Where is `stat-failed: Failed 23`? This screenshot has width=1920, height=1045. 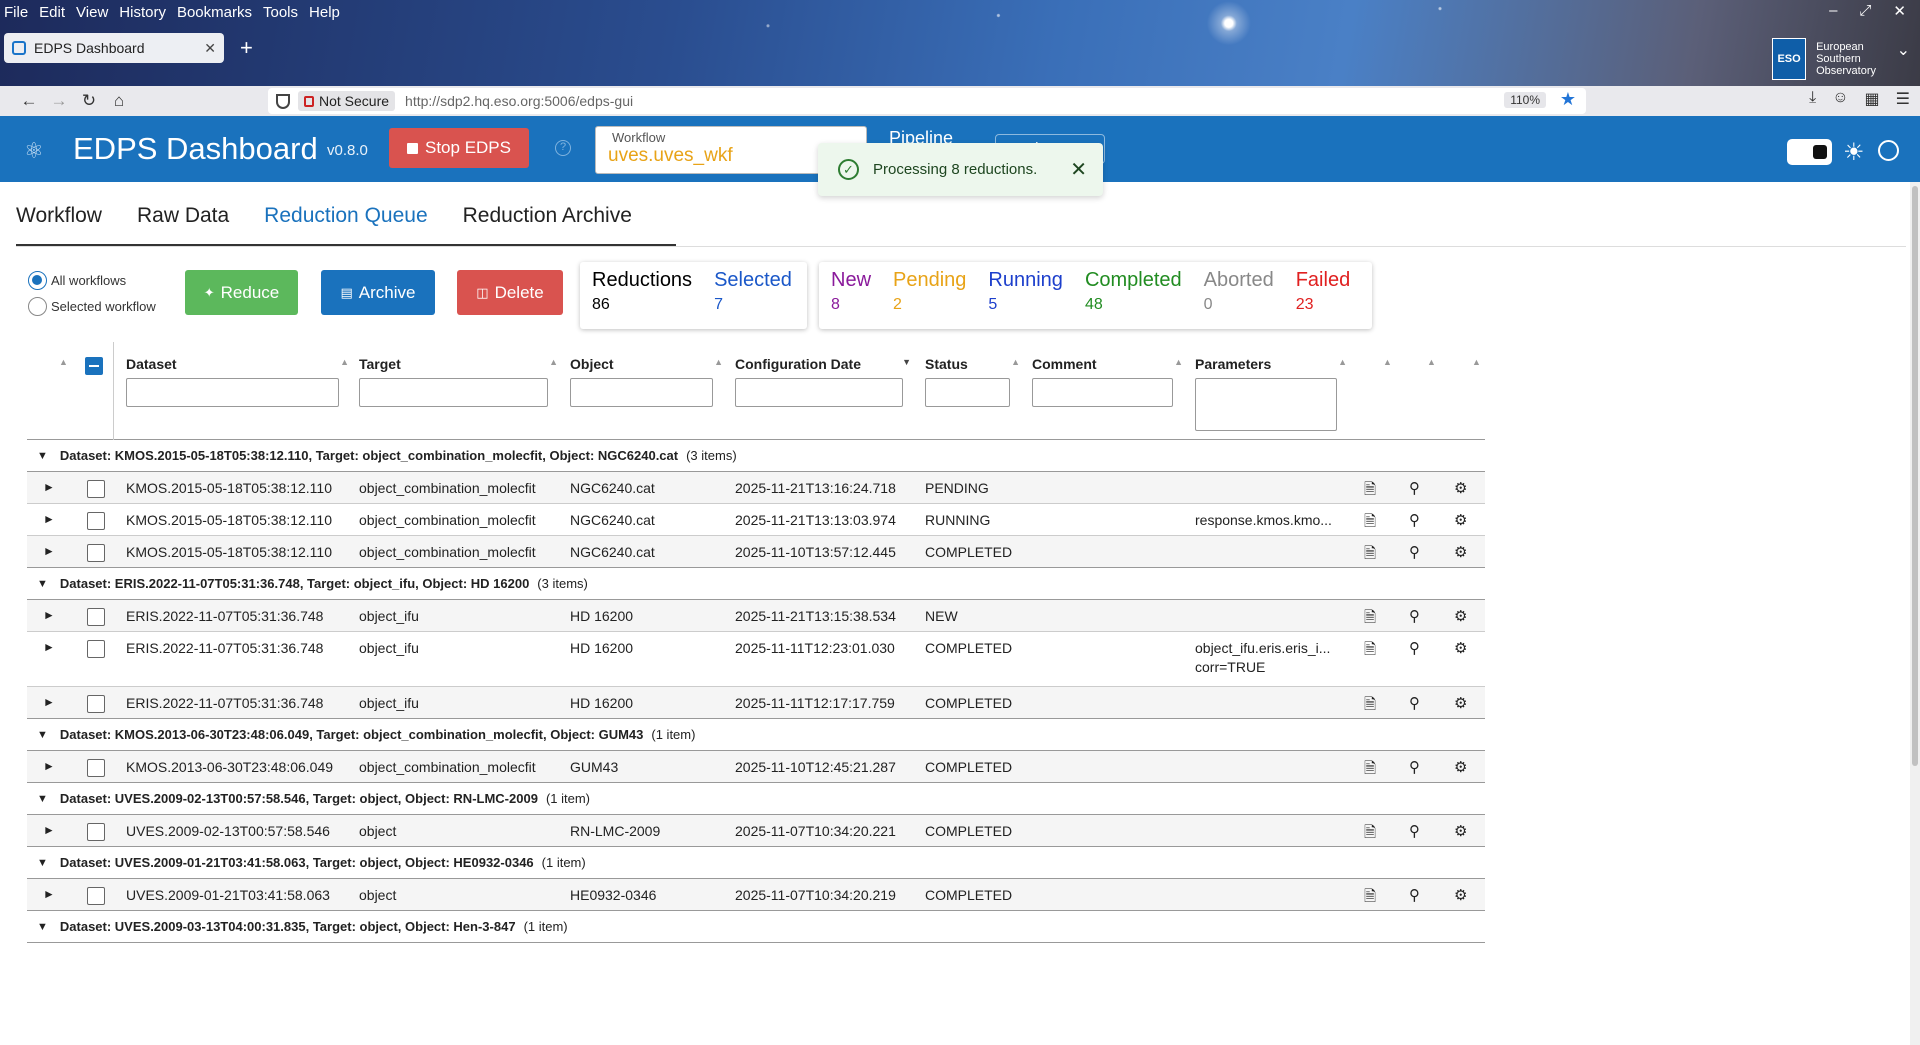
stat-failed: Failed 23 is located at coordinates (1323, 299).